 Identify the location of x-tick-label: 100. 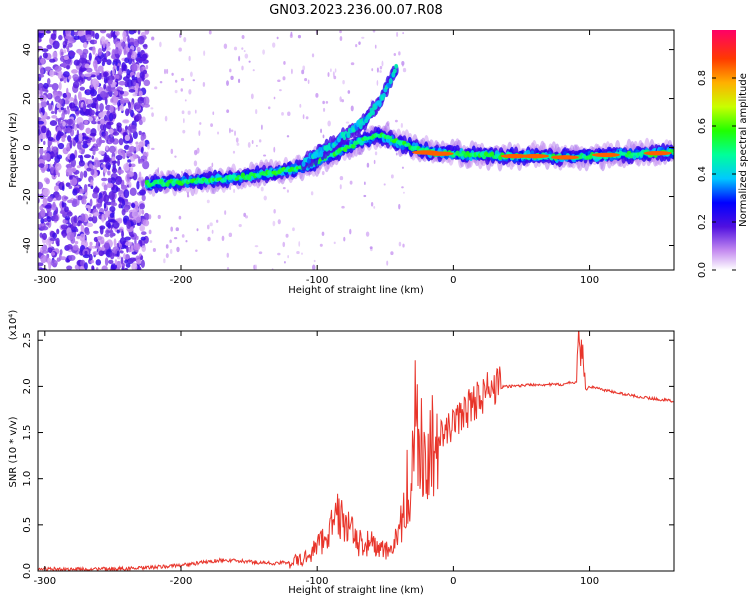
(589, 280).